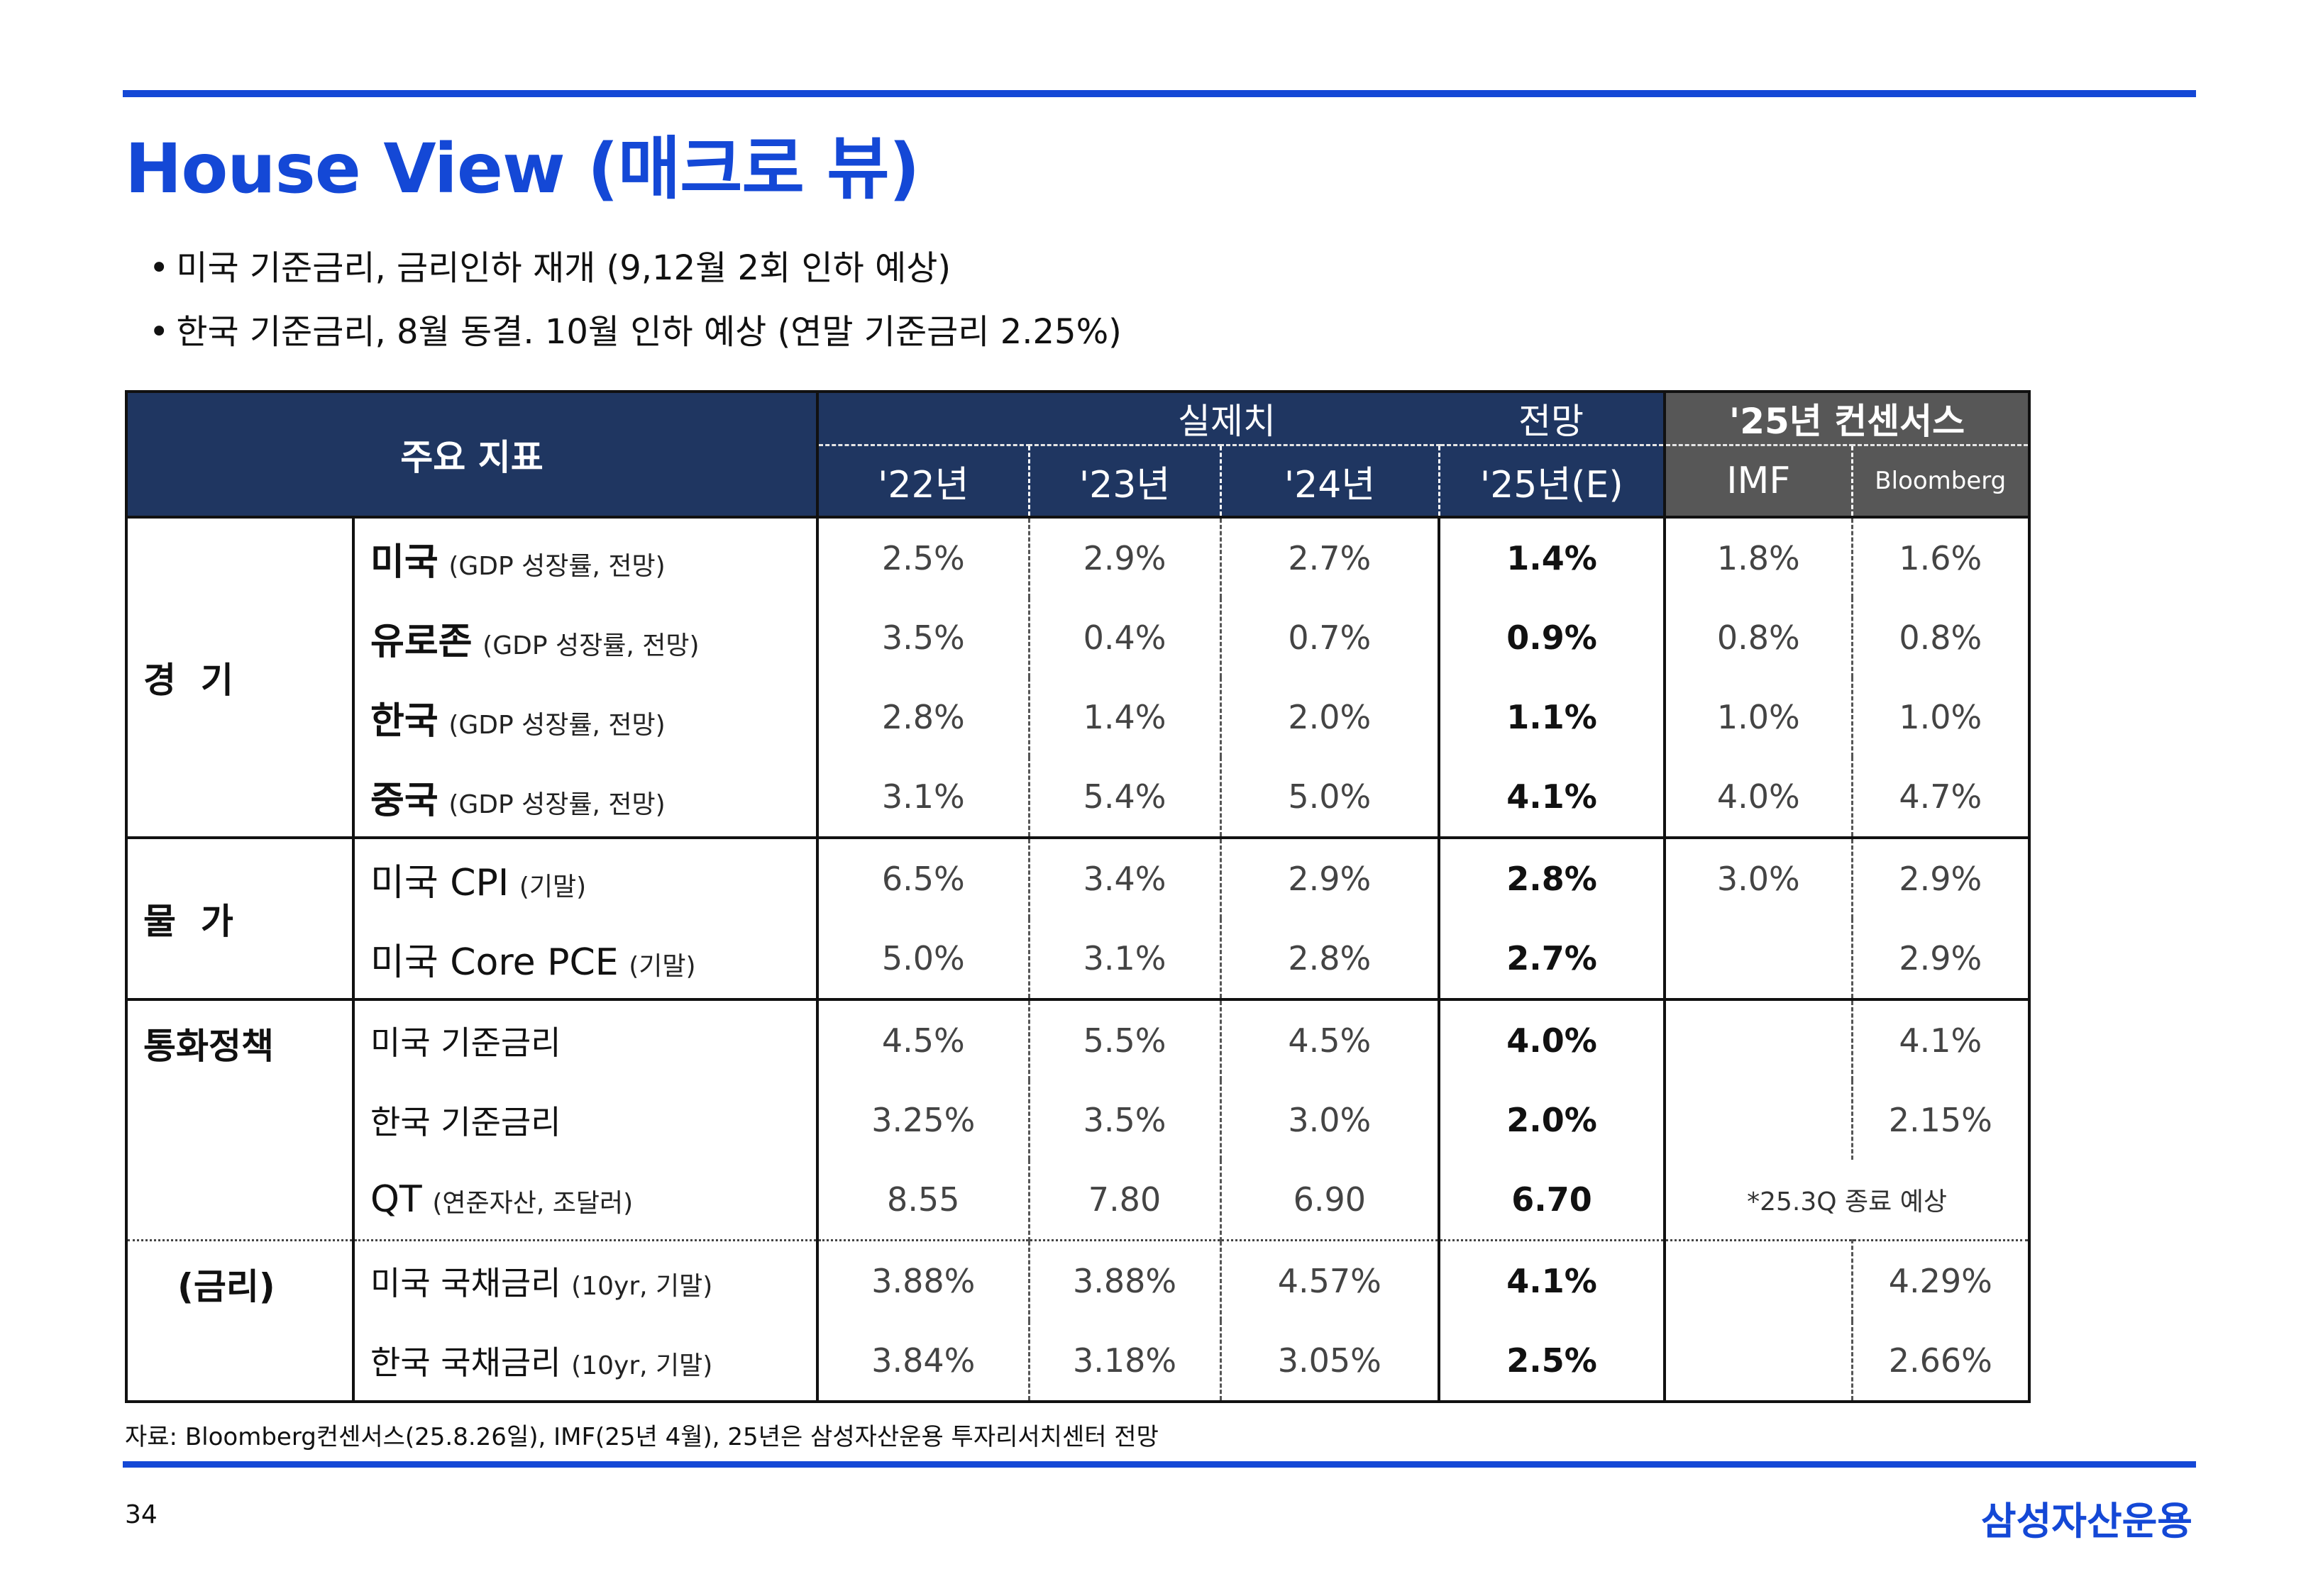  What do you see at coordinates (1125, 481) in the screenshot?
I see `header-year-2023: '23년` at bounding box center [1125, 481].